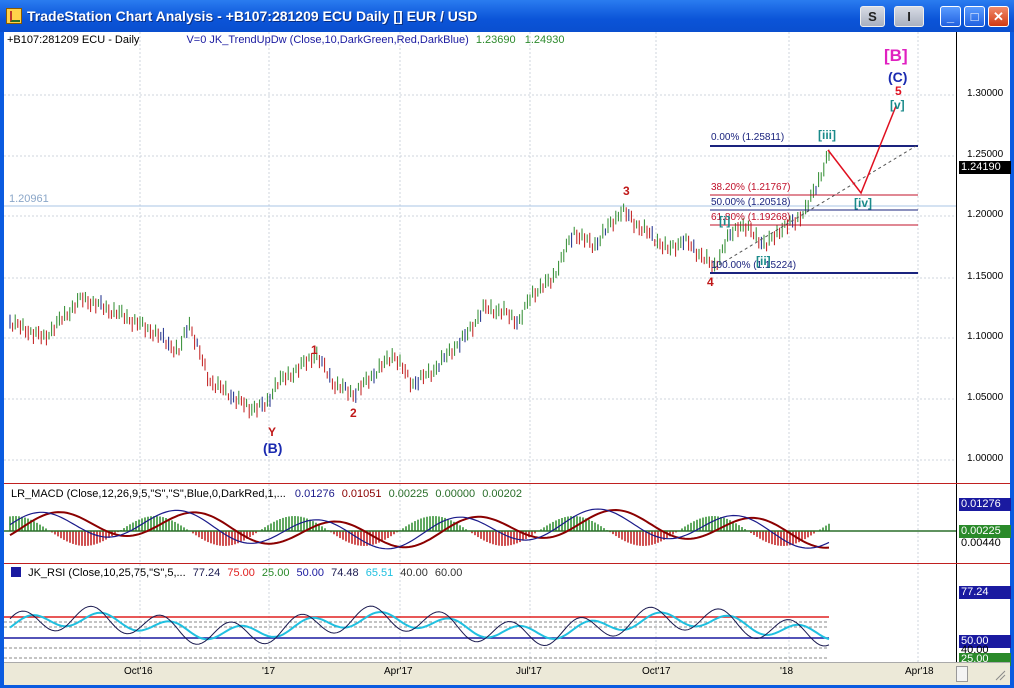 The image size is (1014, 688). Describe the element at coordinates (974, 16) in the screenshot. I see `maximize-button: □` at that location.